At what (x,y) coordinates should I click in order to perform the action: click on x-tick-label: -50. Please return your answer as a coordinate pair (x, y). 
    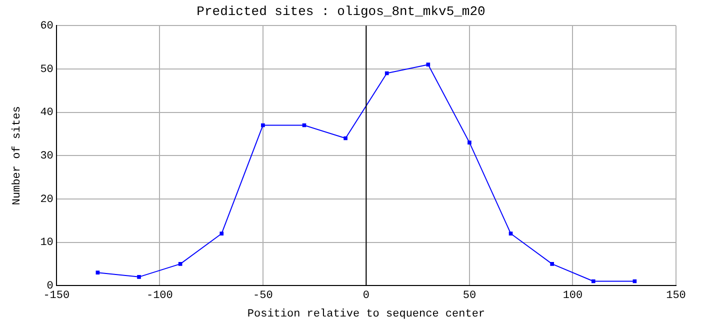
    Looking at the image, I should click on (263, 296).